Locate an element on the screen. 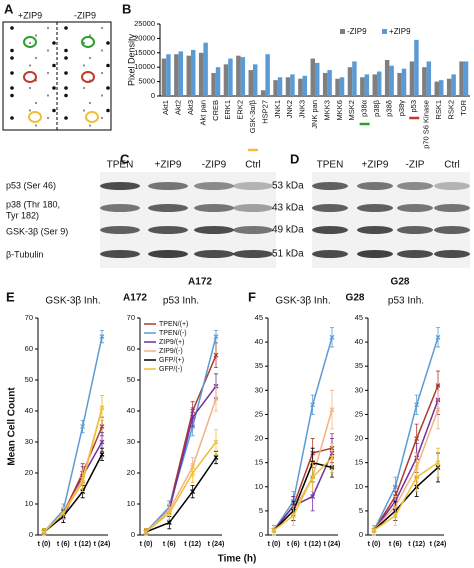 This screenshot has width=474, height=568. y-tick-label: 20 is located at coordinates (259, 438).